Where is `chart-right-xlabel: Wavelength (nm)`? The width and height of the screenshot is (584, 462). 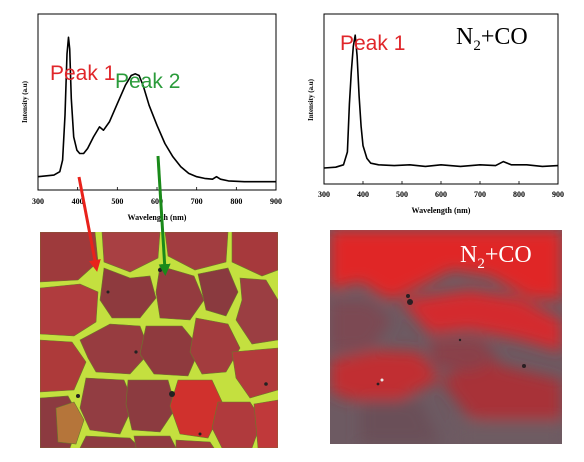
chart-right-xlabel: Wavelength (nm) is located at coordinates (441, 210).